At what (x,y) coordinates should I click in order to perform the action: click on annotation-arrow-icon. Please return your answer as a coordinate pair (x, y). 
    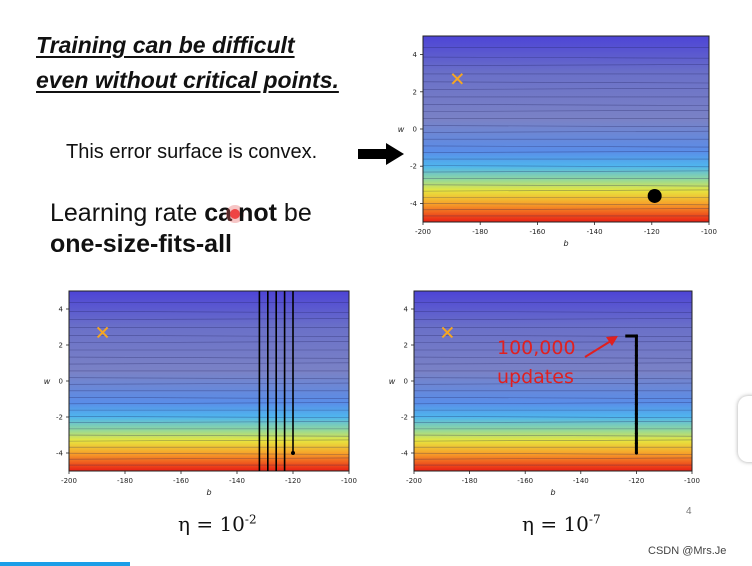
    Looking at the image, I should click on (601, 347).